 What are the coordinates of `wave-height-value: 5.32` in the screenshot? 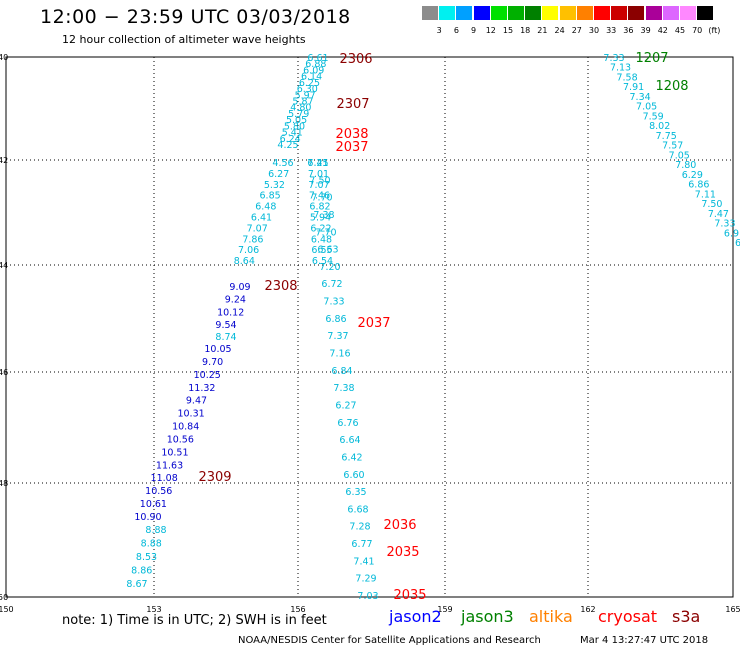 It's located at (274, 185).